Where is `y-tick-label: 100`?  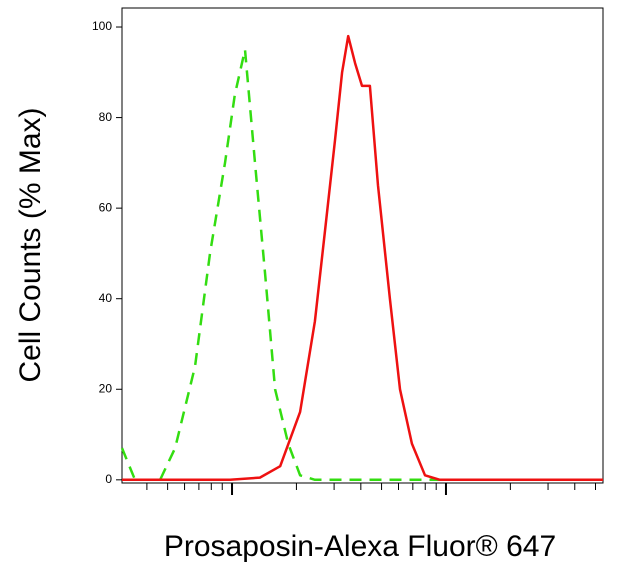 y-tick-label: 100 is located at coordinates (102, 26).